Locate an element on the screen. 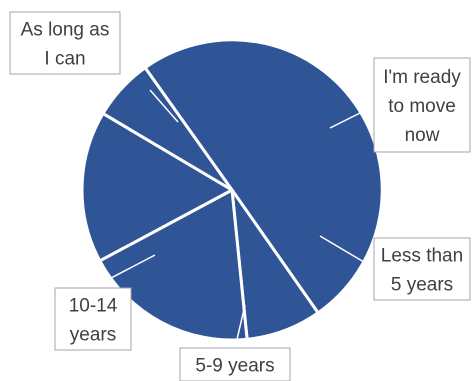  data-label-4: 10-14 years is located at coordinates (93, 319).